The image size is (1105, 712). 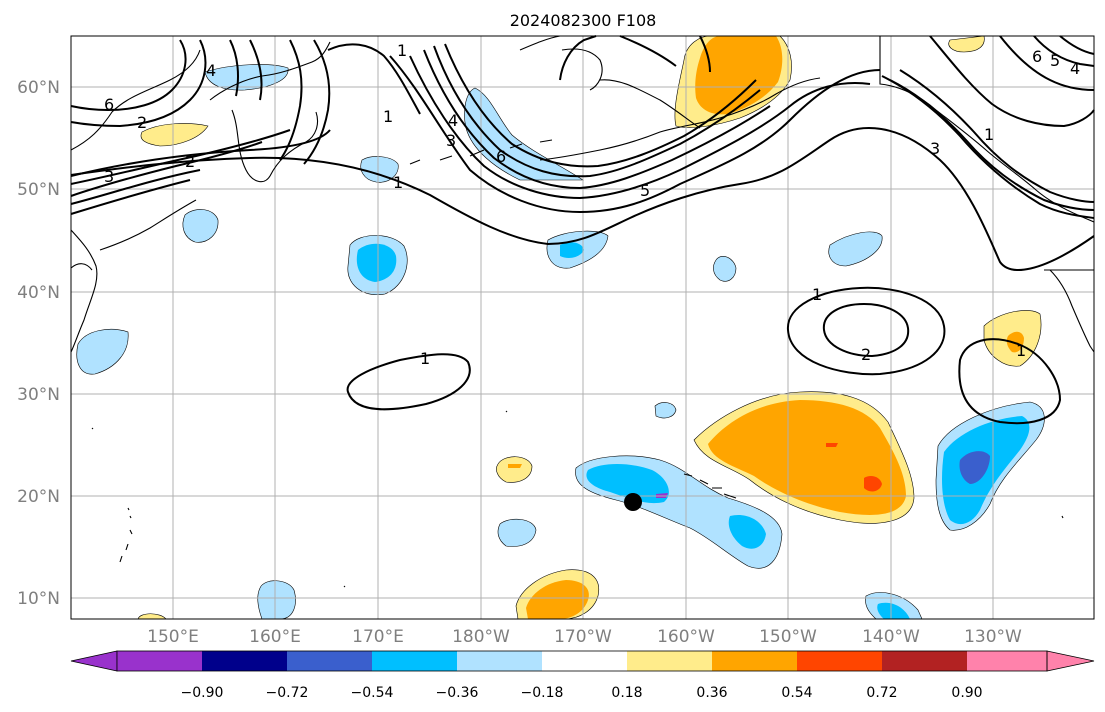 I want to click on neg-anomaly-kuril, so click(x=200, y=226).